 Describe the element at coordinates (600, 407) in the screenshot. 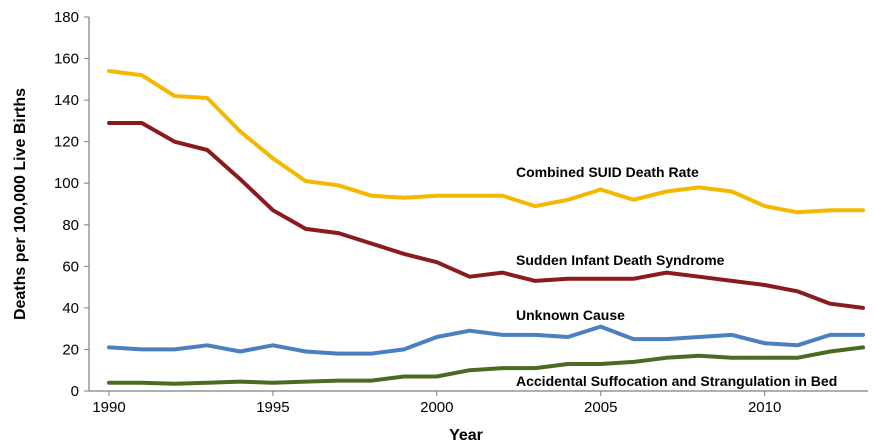

I see `x-tick-label: 2005` at that location.